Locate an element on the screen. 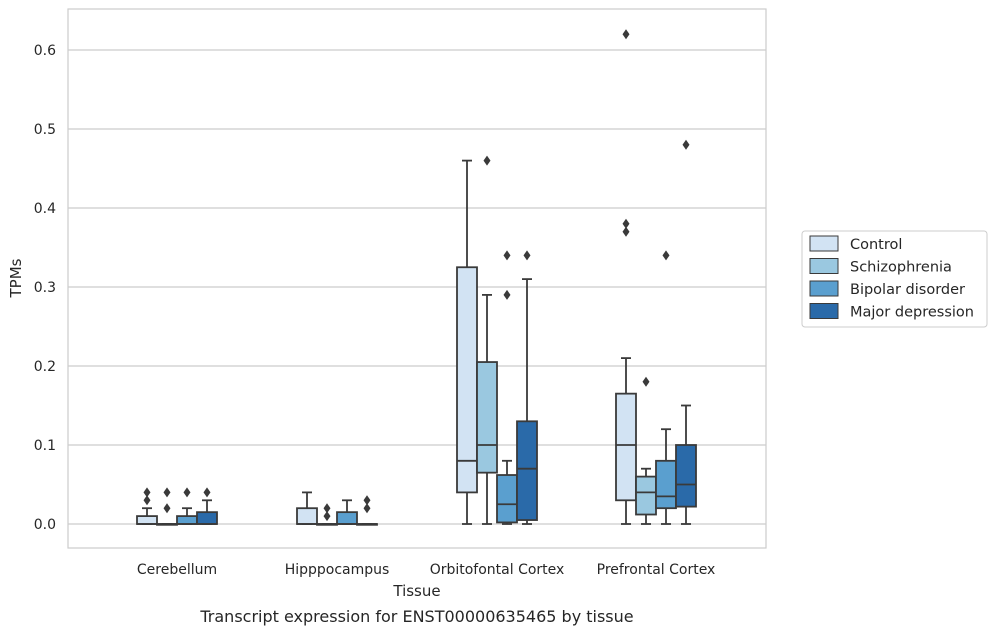 The image size is (997, 634). x-tick-label: Cerebellum is located at coordinates (177, 570).